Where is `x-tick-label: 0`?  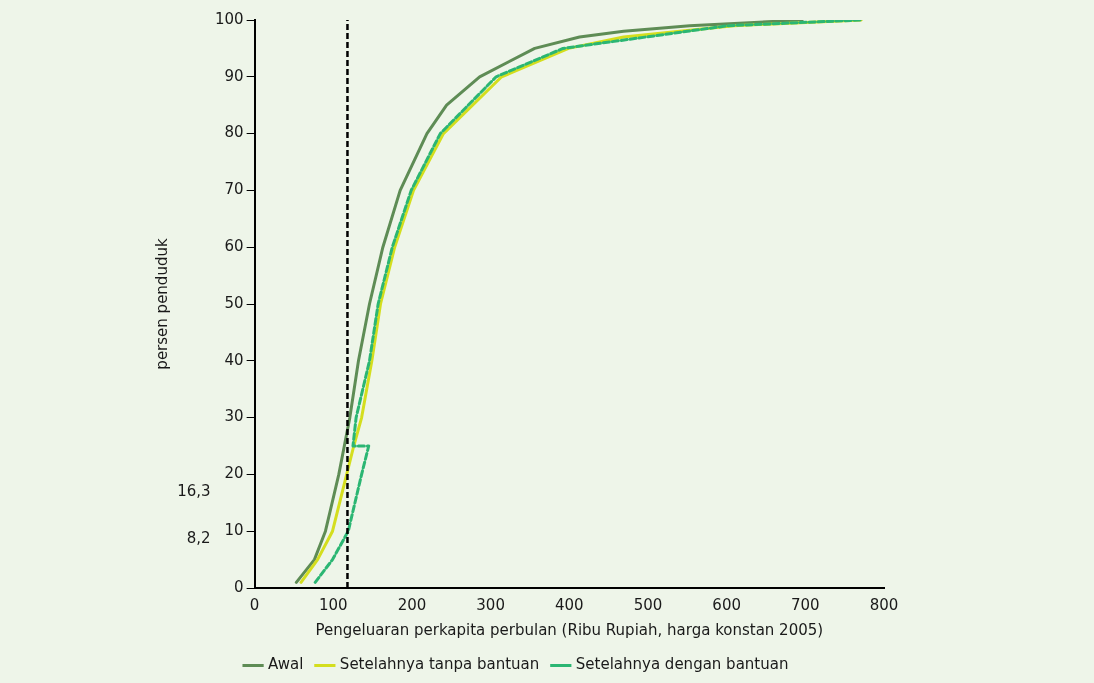 x-tick-label: 0 is located at coordinates (254, 604).